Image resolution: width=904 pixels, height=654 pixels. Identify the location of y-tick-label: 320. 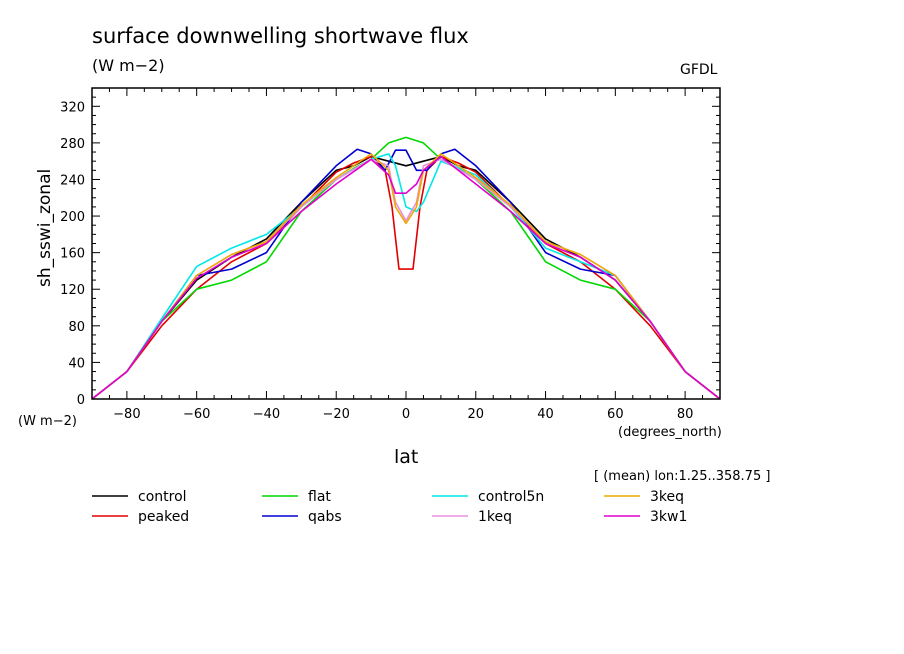
(72, 107).